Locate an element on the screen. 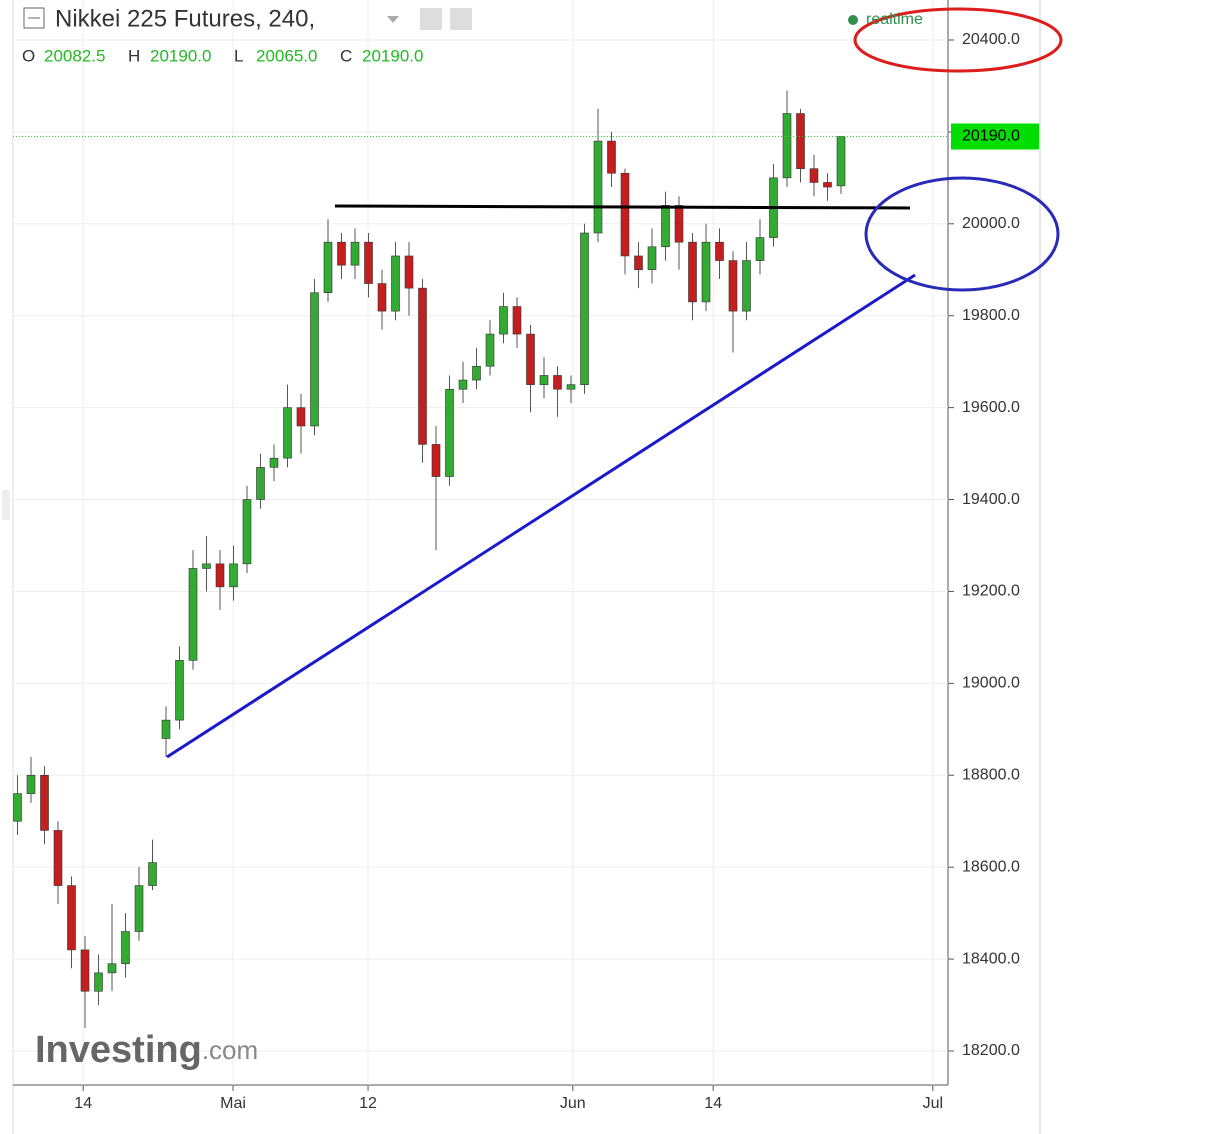 This screenshot has height=1134, width=1215. ohlc-label: L is located at coordinates (238, 55).